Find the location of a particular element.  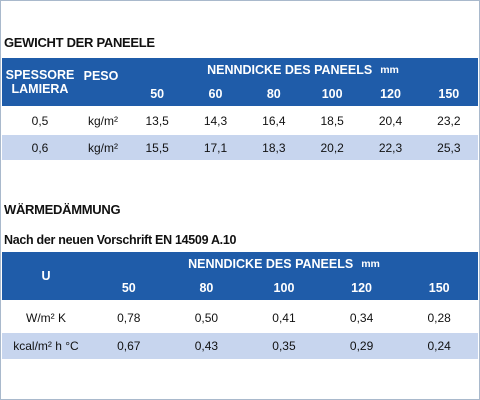

table-cell: 0,41 is located at coordinates (284, 318).